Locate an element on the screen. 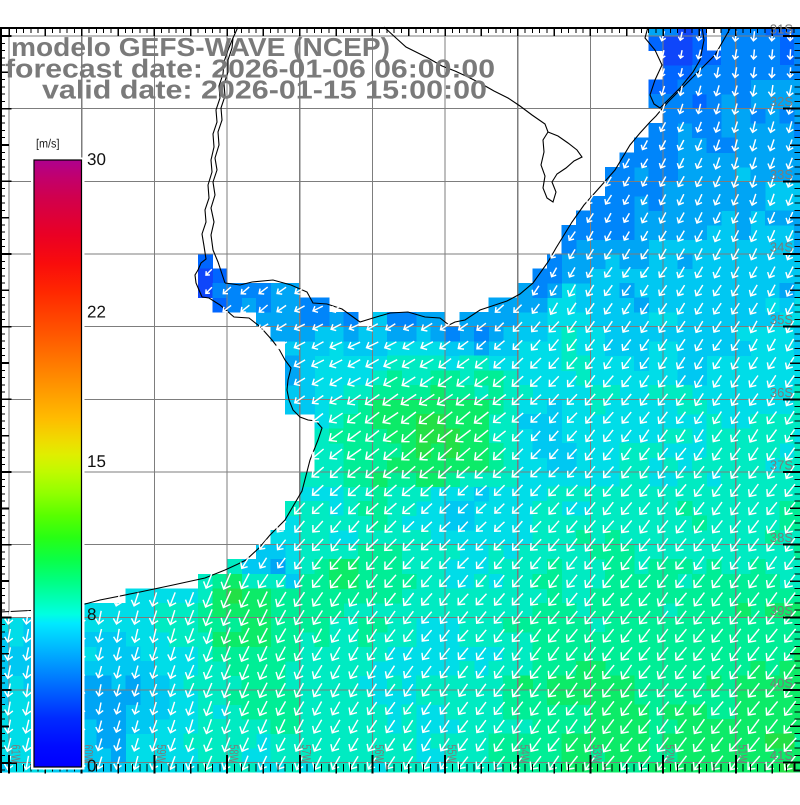 This screenshot has width=800, height=805. svg-text: 34S is located at coordinates (781, 247).